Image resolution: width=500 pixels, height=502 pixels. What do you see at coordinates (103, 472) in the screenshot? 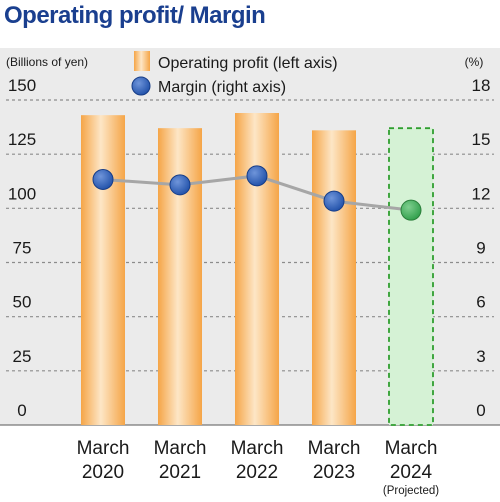
I see `x-tick-label: 2020` at bounding box center [103, 472].